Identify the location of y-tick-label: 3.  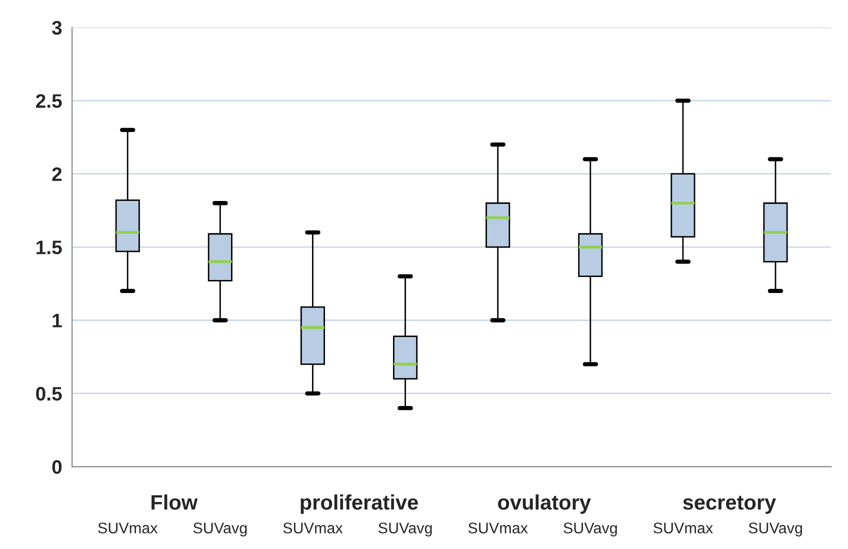
(57, 27).